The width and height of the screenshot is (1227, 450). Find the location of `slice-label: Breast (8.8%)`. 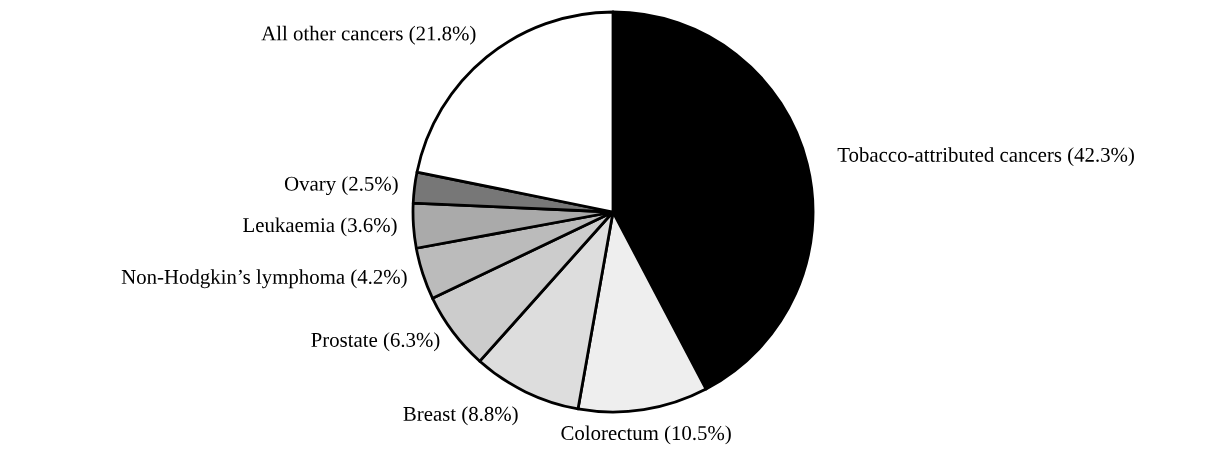

slice-label: Breast (8.8%) is located at coordinates (460, 416).